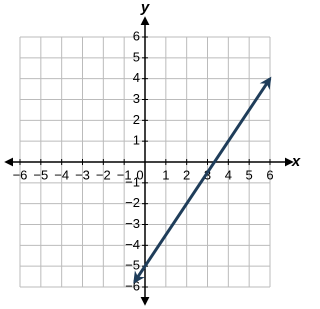  What do you see at coordinates (132, 285) in the screenshot?
I see `y-tick-label: −6` at bounding box center [132, 285].